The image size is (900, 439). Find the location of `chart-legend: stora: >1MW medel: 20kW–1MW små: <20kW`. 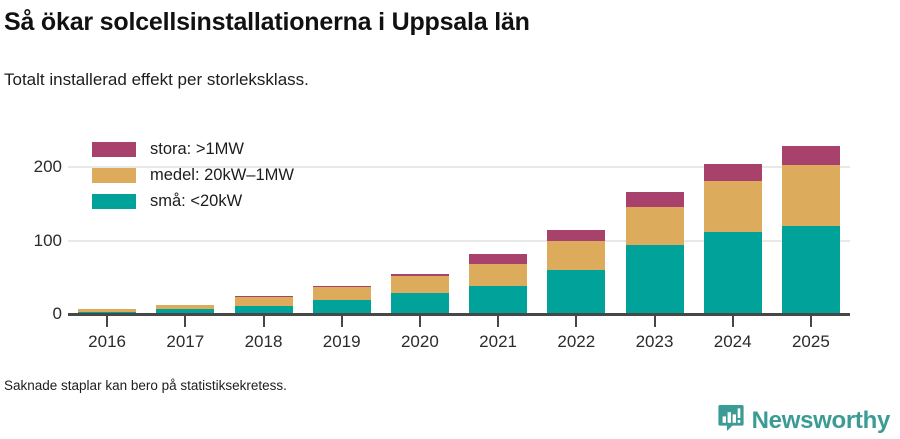

chart-legend: stora: >1MW medel: 20kW–1MW små: <20kW is located at coordinates (193, 175).